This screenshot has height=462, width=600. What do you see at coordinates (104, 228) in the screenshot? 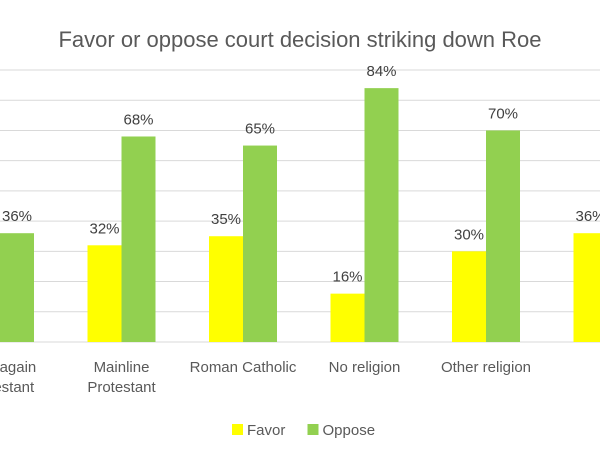
I see `data-label: 32%` at bounding box center [104, 228].